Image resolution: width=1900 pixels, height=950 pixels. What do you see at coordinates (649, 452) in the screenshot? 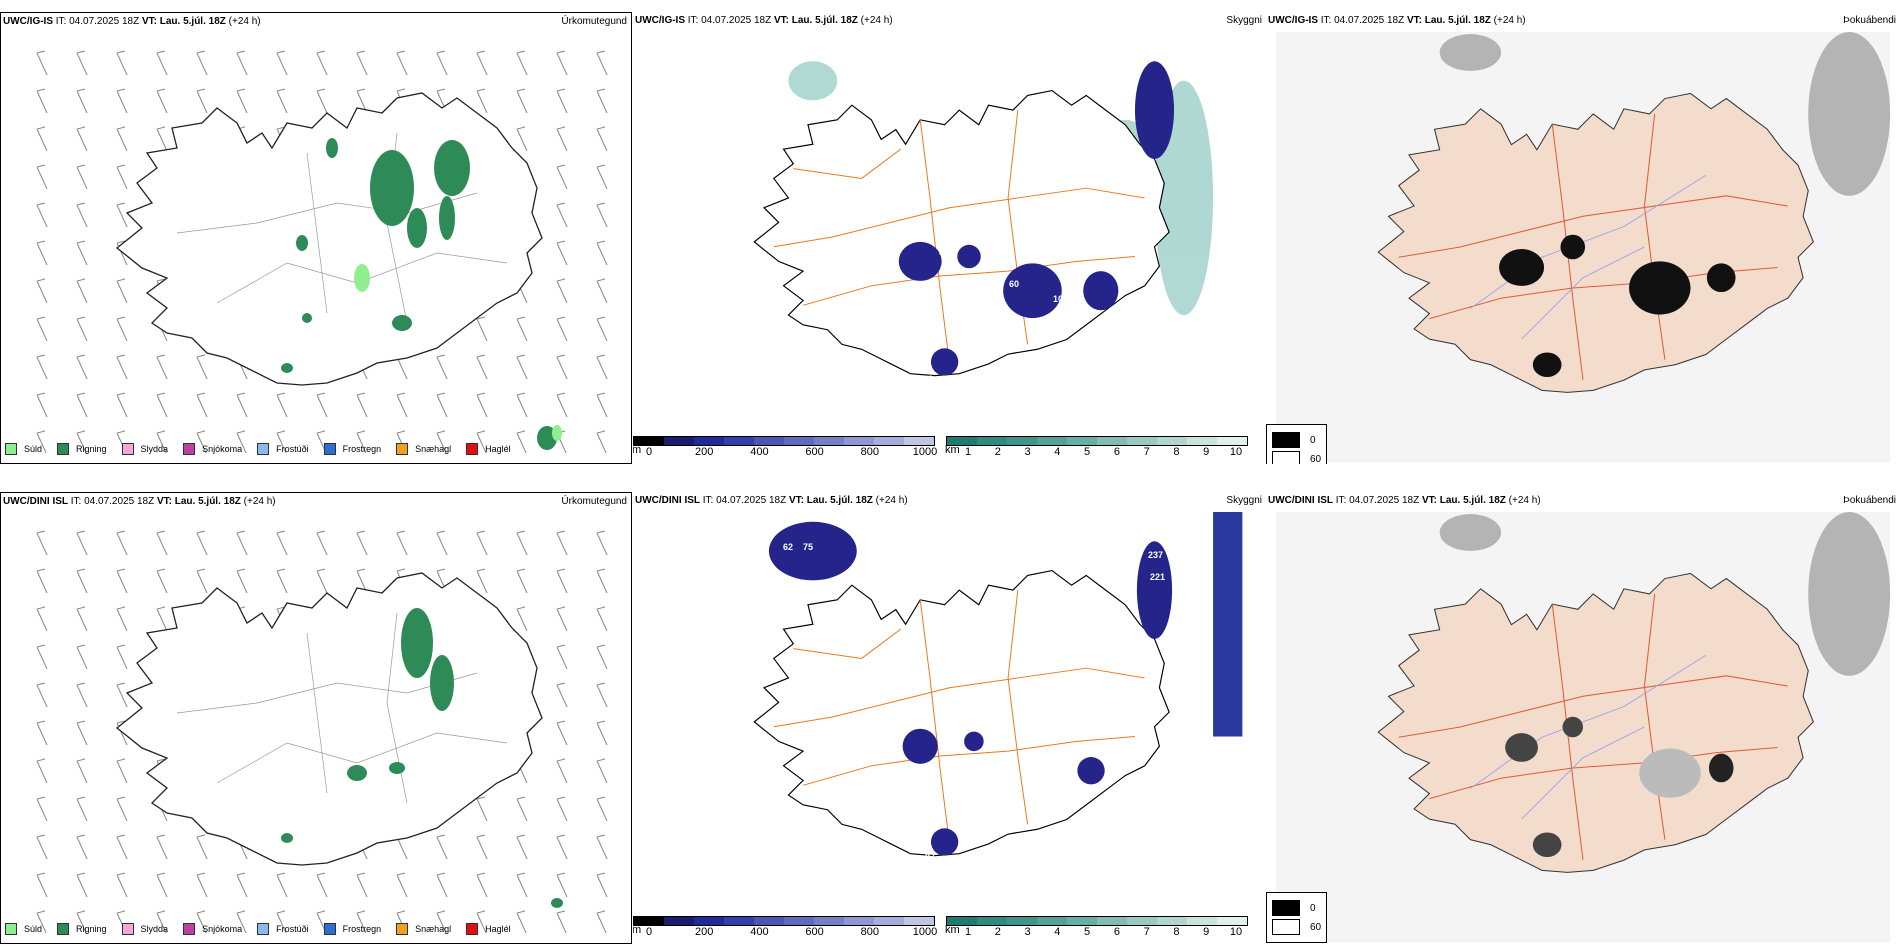
I see `colorbar-tick: 0` at bounding box center [649, 452].